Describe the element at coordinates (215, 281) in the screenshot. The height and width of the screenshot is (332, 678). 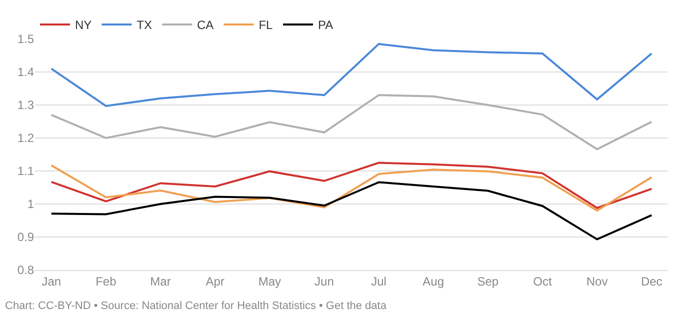
I see `x-tick-label: Apr` at that location.